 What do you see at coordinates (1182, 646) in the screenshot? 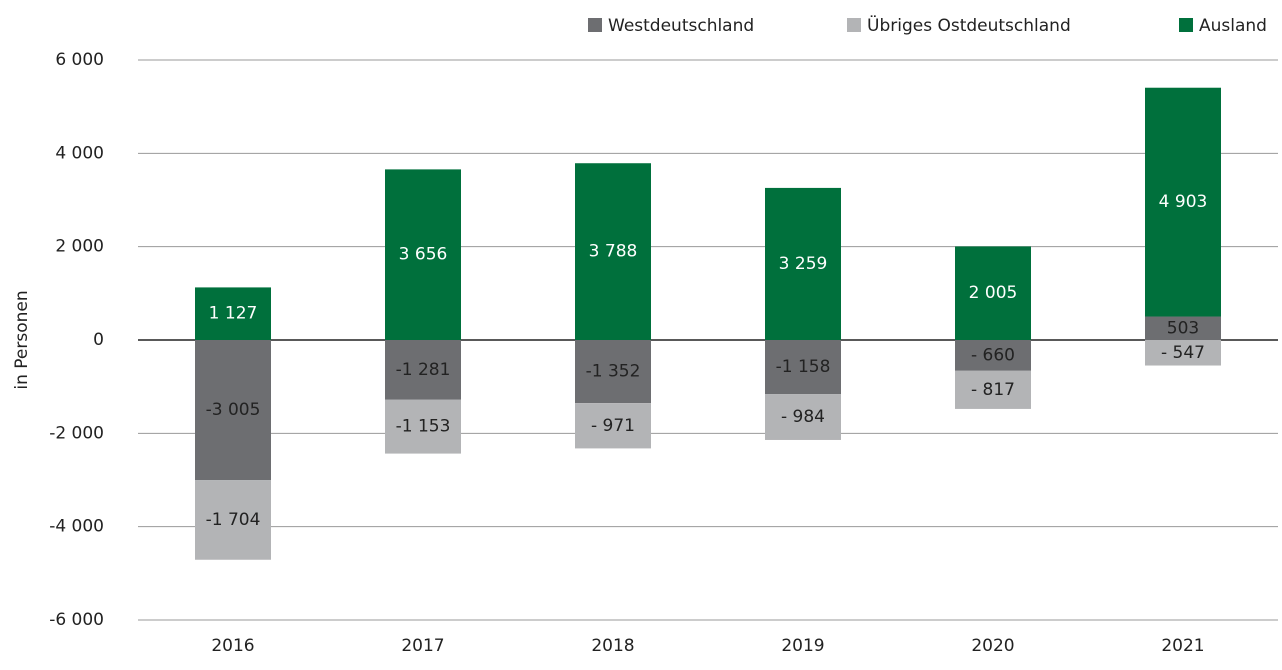
I see `x-tick-label: 2021` at bounding box center [1182, 646].